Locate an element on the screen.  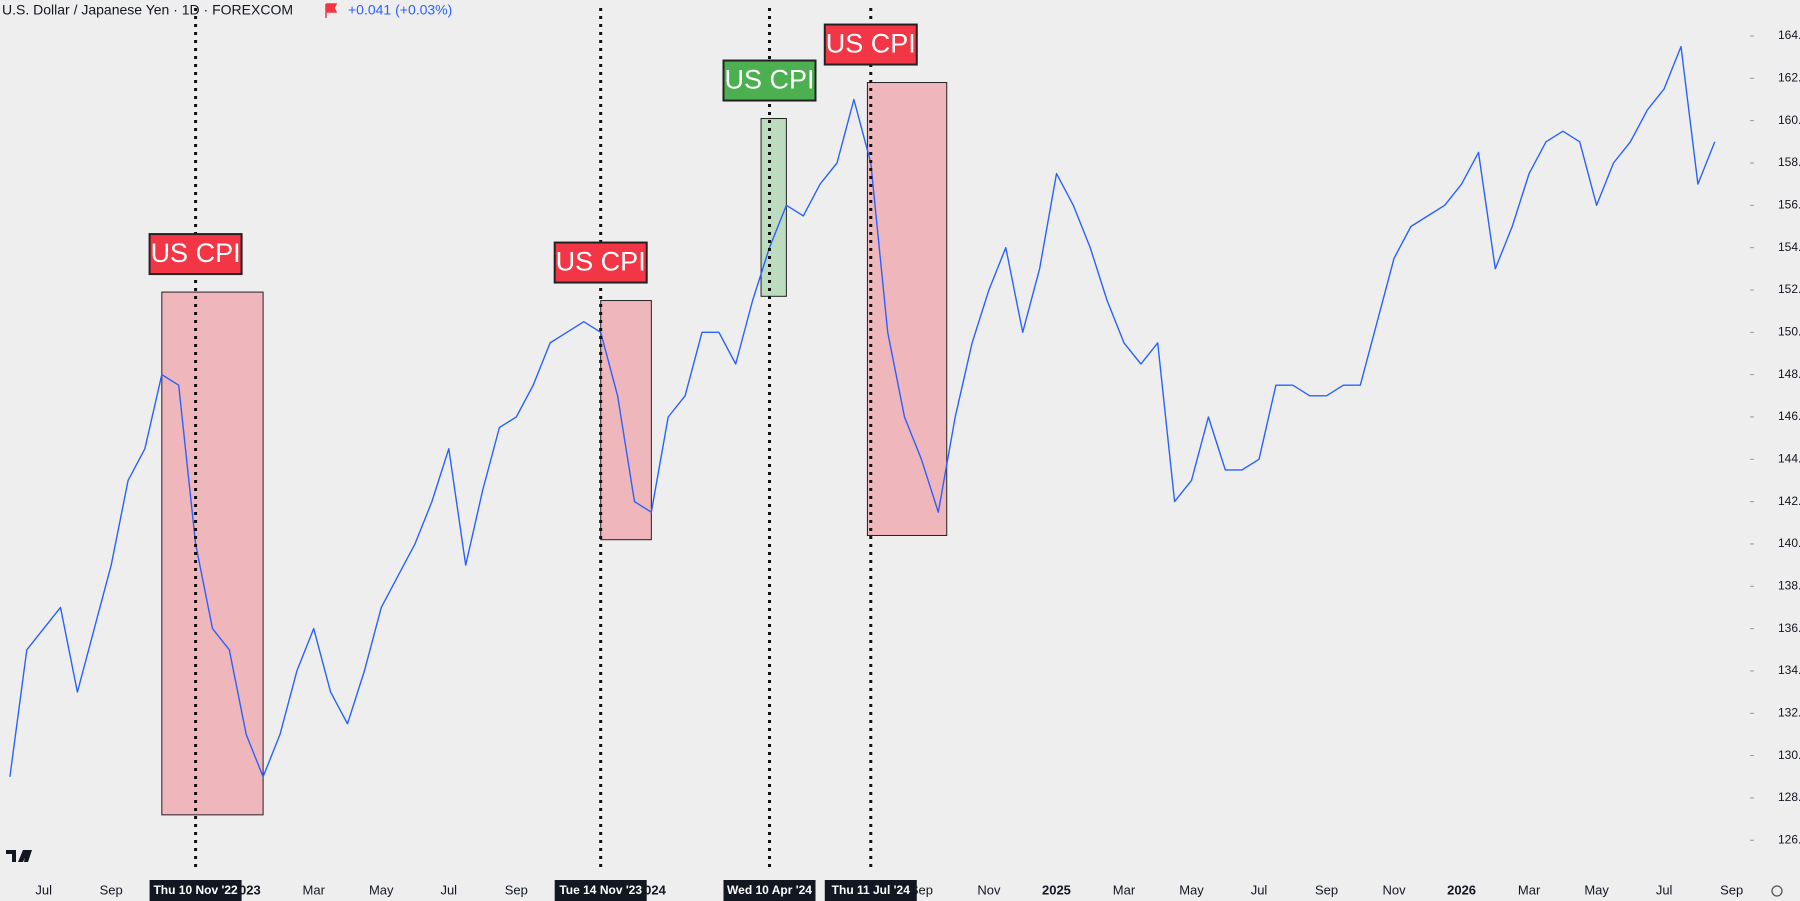
y-tick-label: 164.000 is located at coordinates (1789, 35).